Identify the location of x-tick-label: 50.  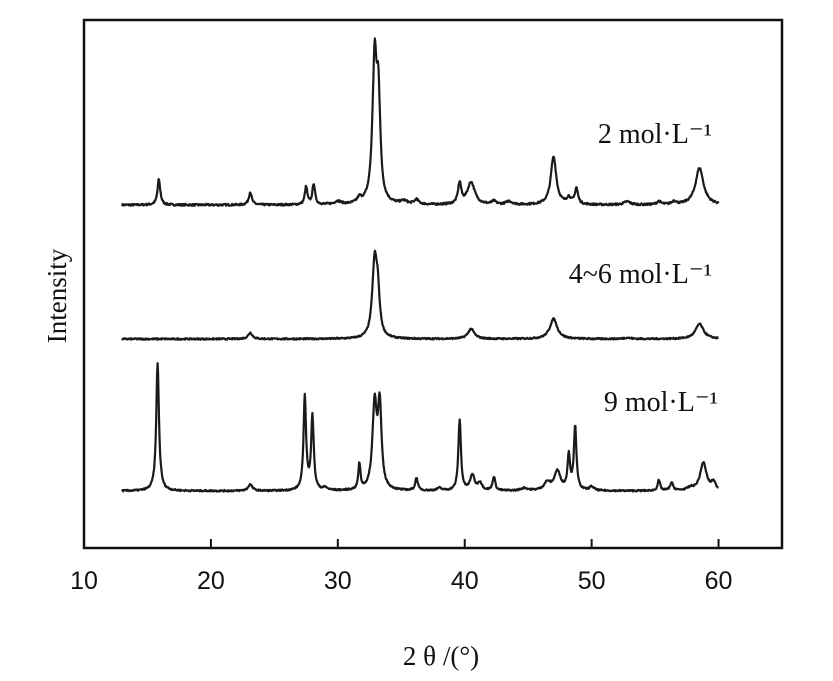
(592, 581).